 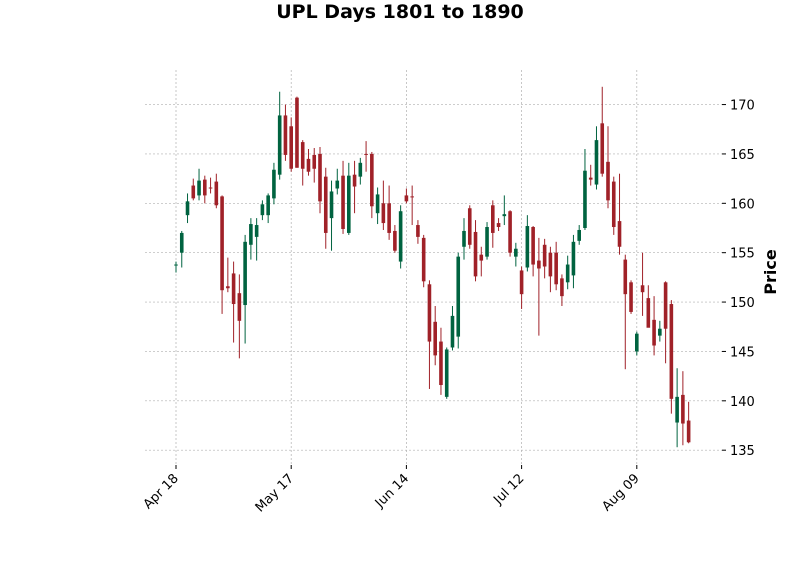 I want to click on x-tick-label: Aug 09, so click(x=620, y=492).